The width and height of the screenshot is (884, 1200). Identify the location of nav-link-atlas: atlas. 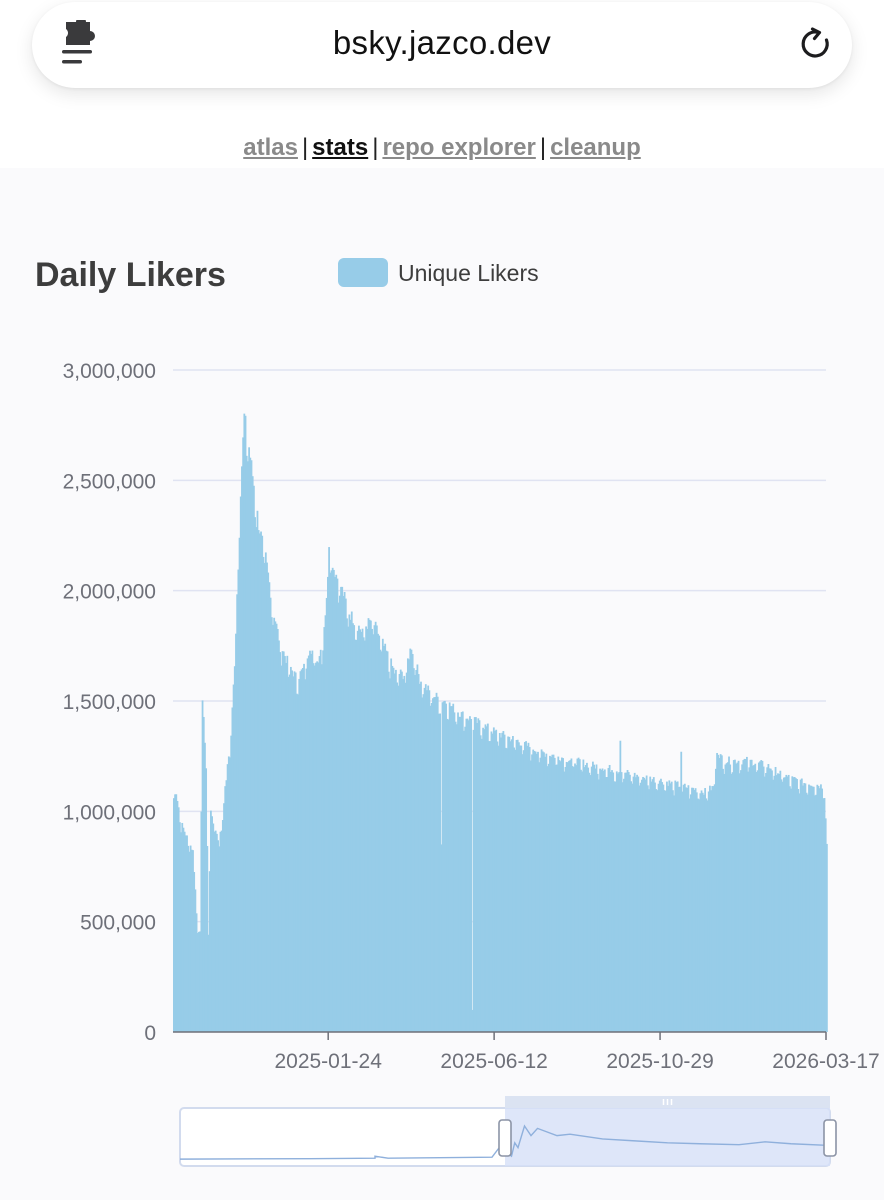
(270, 147).